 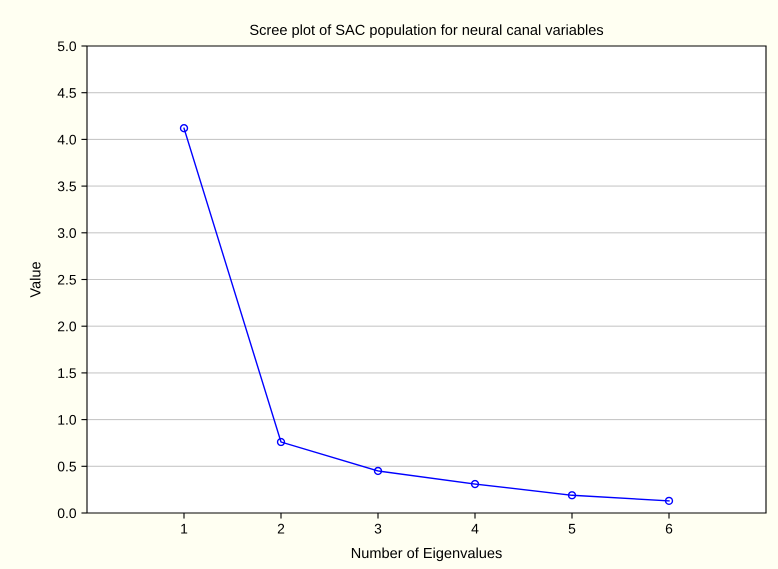 What do you see at coordinates (378, 529) in the screenshot?
I see `x-tick-label: 3` at bounding box center [378, 529].